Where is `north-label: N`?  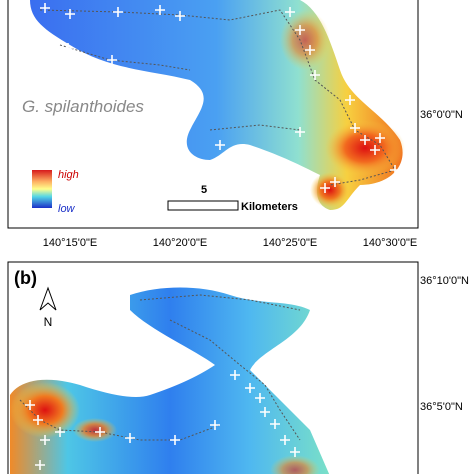 north-label: N is located at coordinates (48, 322).